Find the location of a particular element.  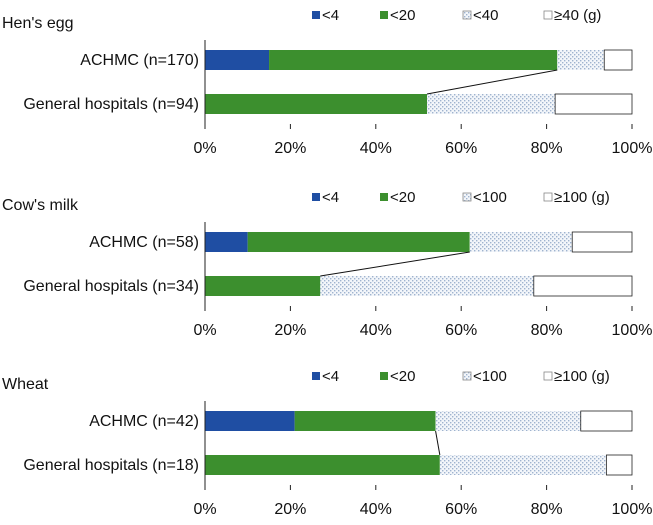

chart-title: Wheat is located at coordinates (25, 384).